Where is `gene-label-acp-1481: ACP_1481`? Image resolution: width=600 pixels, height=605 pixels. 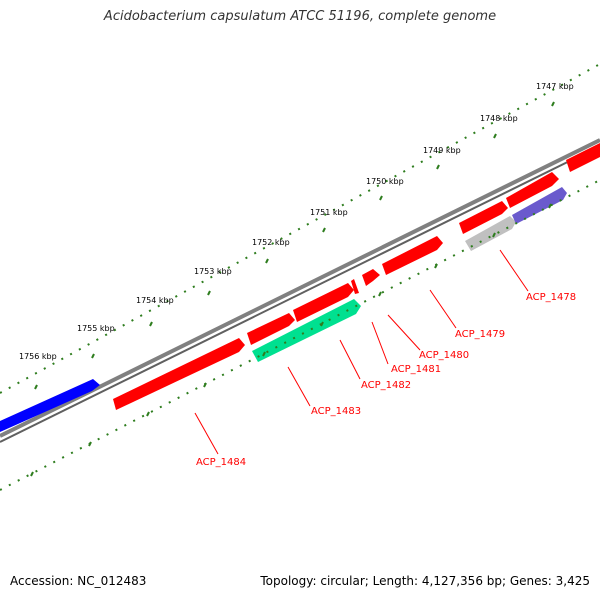 gene-label-acp-1481: ACP_1481 is located at coordinates (416, 369).